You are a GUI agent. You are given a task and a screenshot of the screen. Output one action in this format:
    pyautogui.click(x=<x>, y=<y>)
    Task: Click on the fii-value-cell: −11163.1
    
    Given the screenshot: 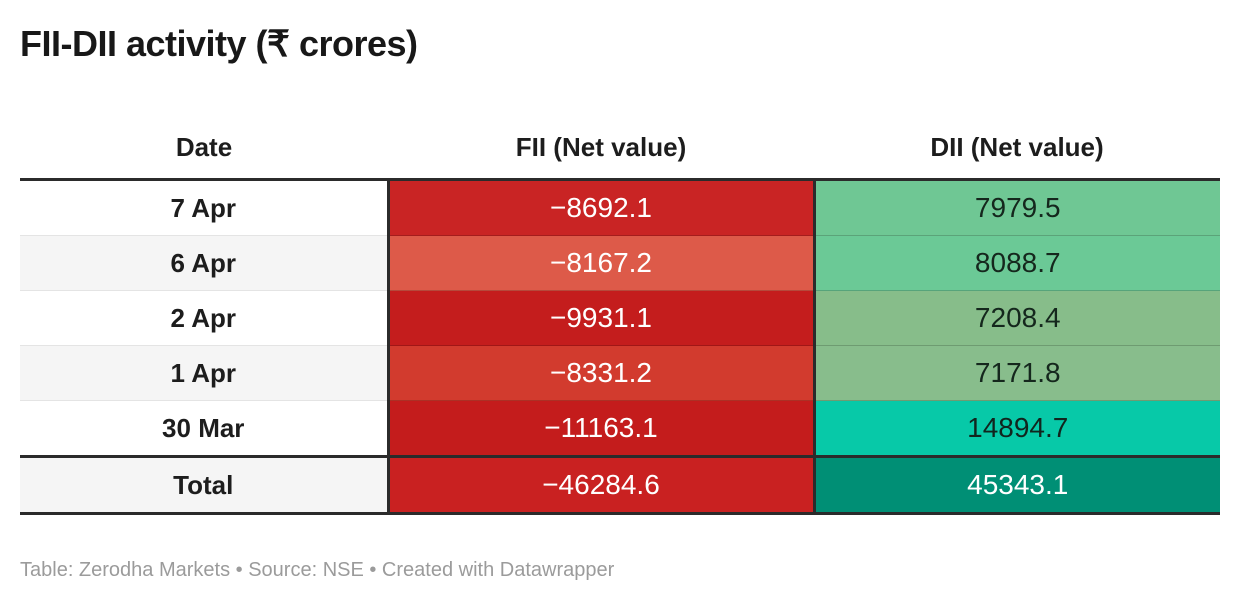 What is the action you would take?
    pyautogui.click(x=601, y=429)
    